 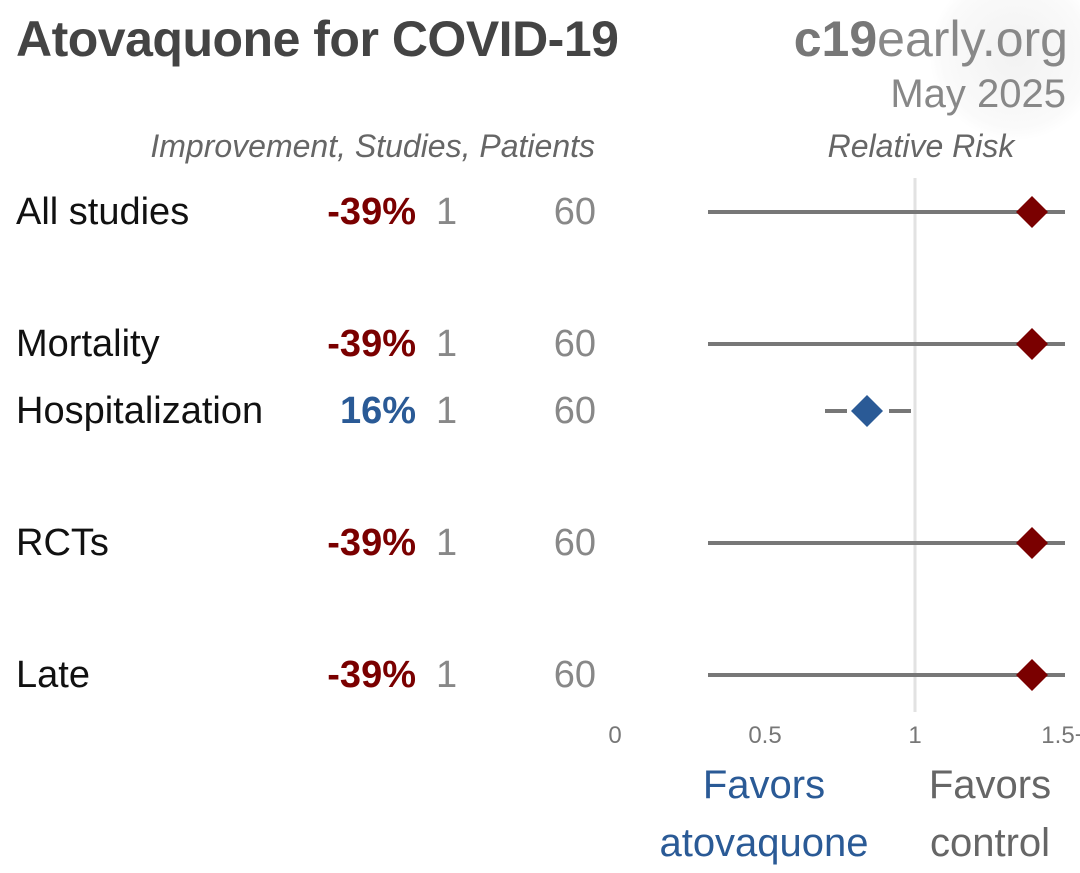 I want to click on row-label: Mortality, so click(x=88, y=344).